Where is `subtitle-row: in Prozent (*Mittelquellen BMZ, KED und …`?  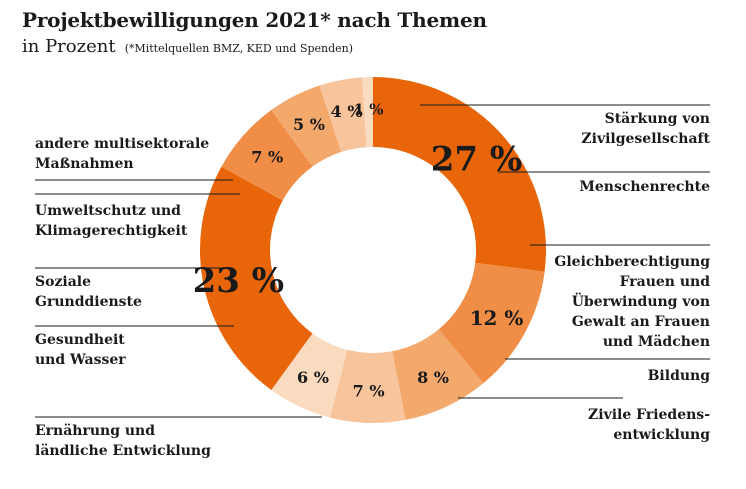
subtitle-row: in Prozent (*Mittelquellen BMZ, KED und … is located at coordinates (187, 46).